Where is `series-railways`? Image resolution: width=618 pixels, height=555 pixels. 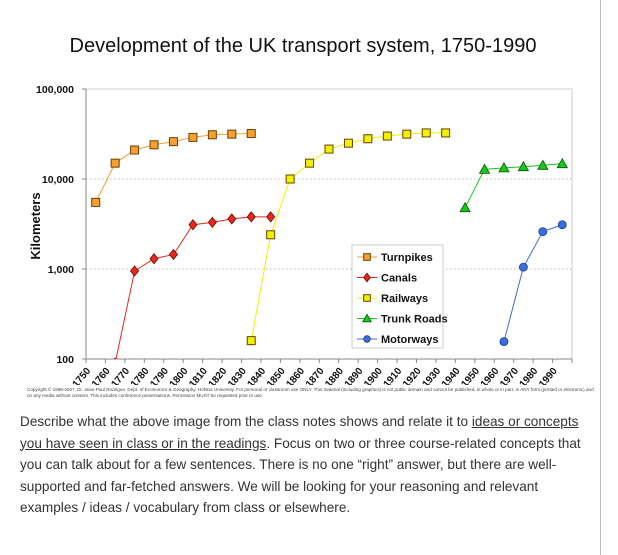
series-railways is located at coordinates (348, 237).